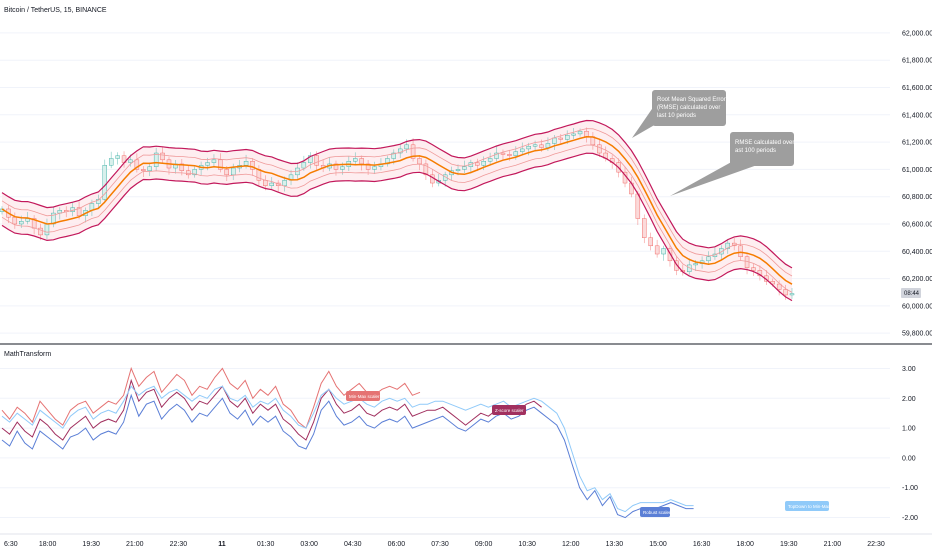 Image resolution: width=932 pixels, height=550 pixels. What do you see at coordinates (732, 164) in the screenshot?
I see `callout-rmse-long: RMSE calculated over ast 100 periods` at bounding box center [732, 164].